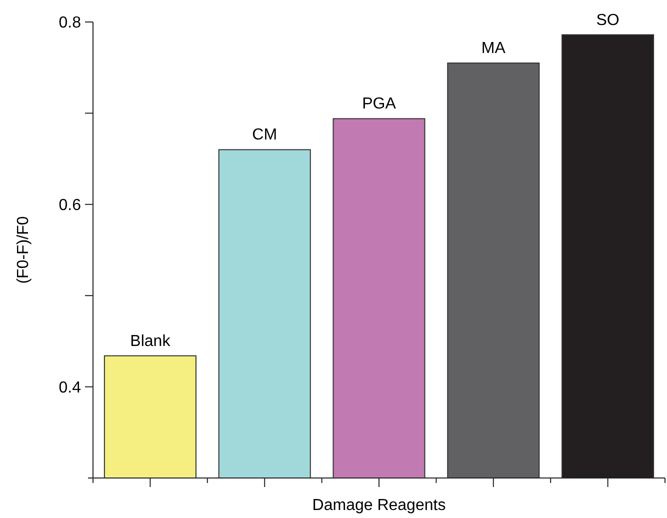 The width and height of the screenshot is (667, 518). Describe the element at coordinates (23, 250) in the screenshot. I see `y-axis-title: (F0-F)/F0` at that location.